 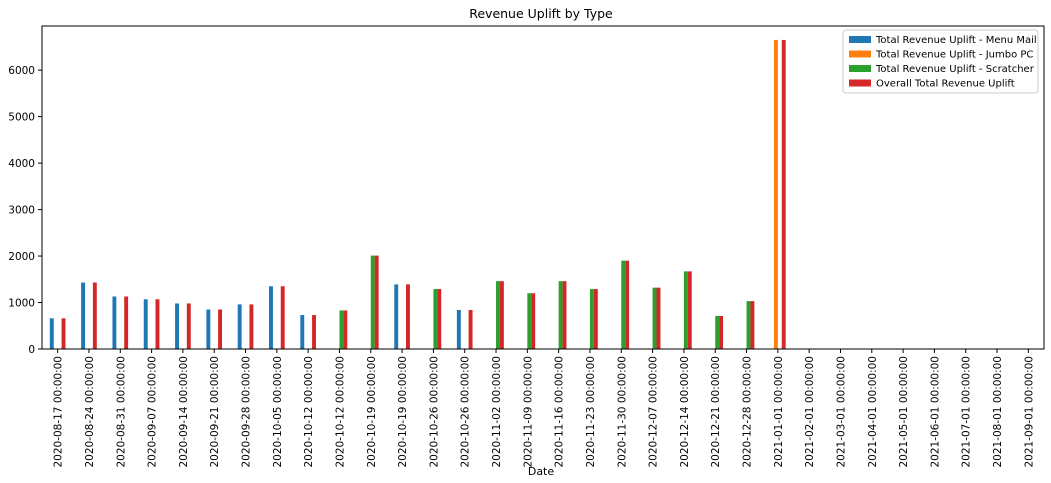 I want to click on x-tick-label: 2021-05-01 00:00:00, so click(x=904, y=412).